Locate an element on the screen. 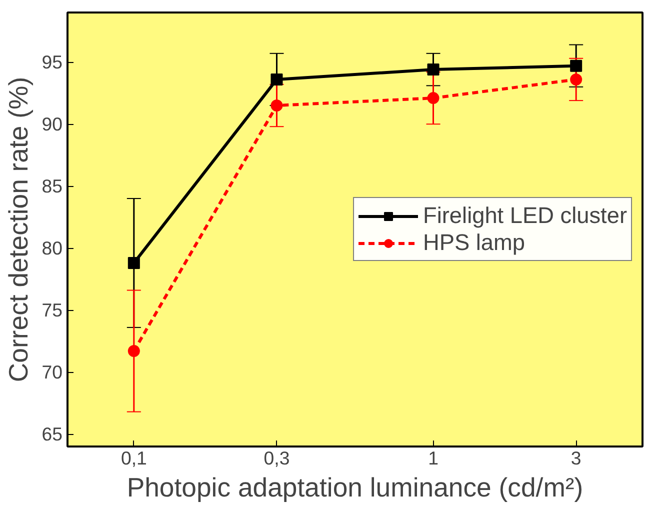  y-tick-label: 65 is located at coordinates (52, 434).